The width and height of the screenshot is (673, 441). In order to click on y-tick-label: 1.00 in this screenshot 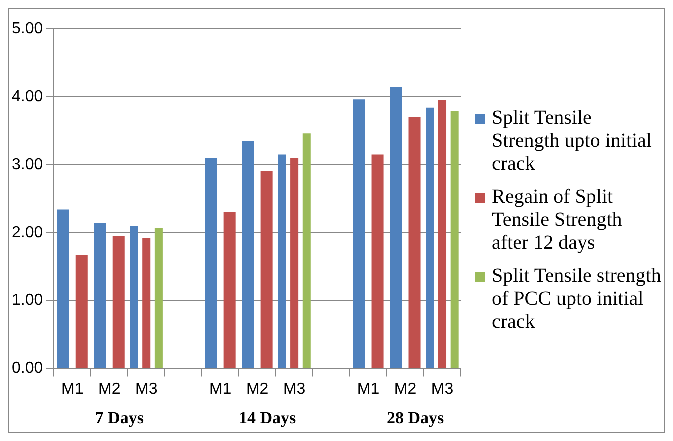, I will do `click(28, 301)`.